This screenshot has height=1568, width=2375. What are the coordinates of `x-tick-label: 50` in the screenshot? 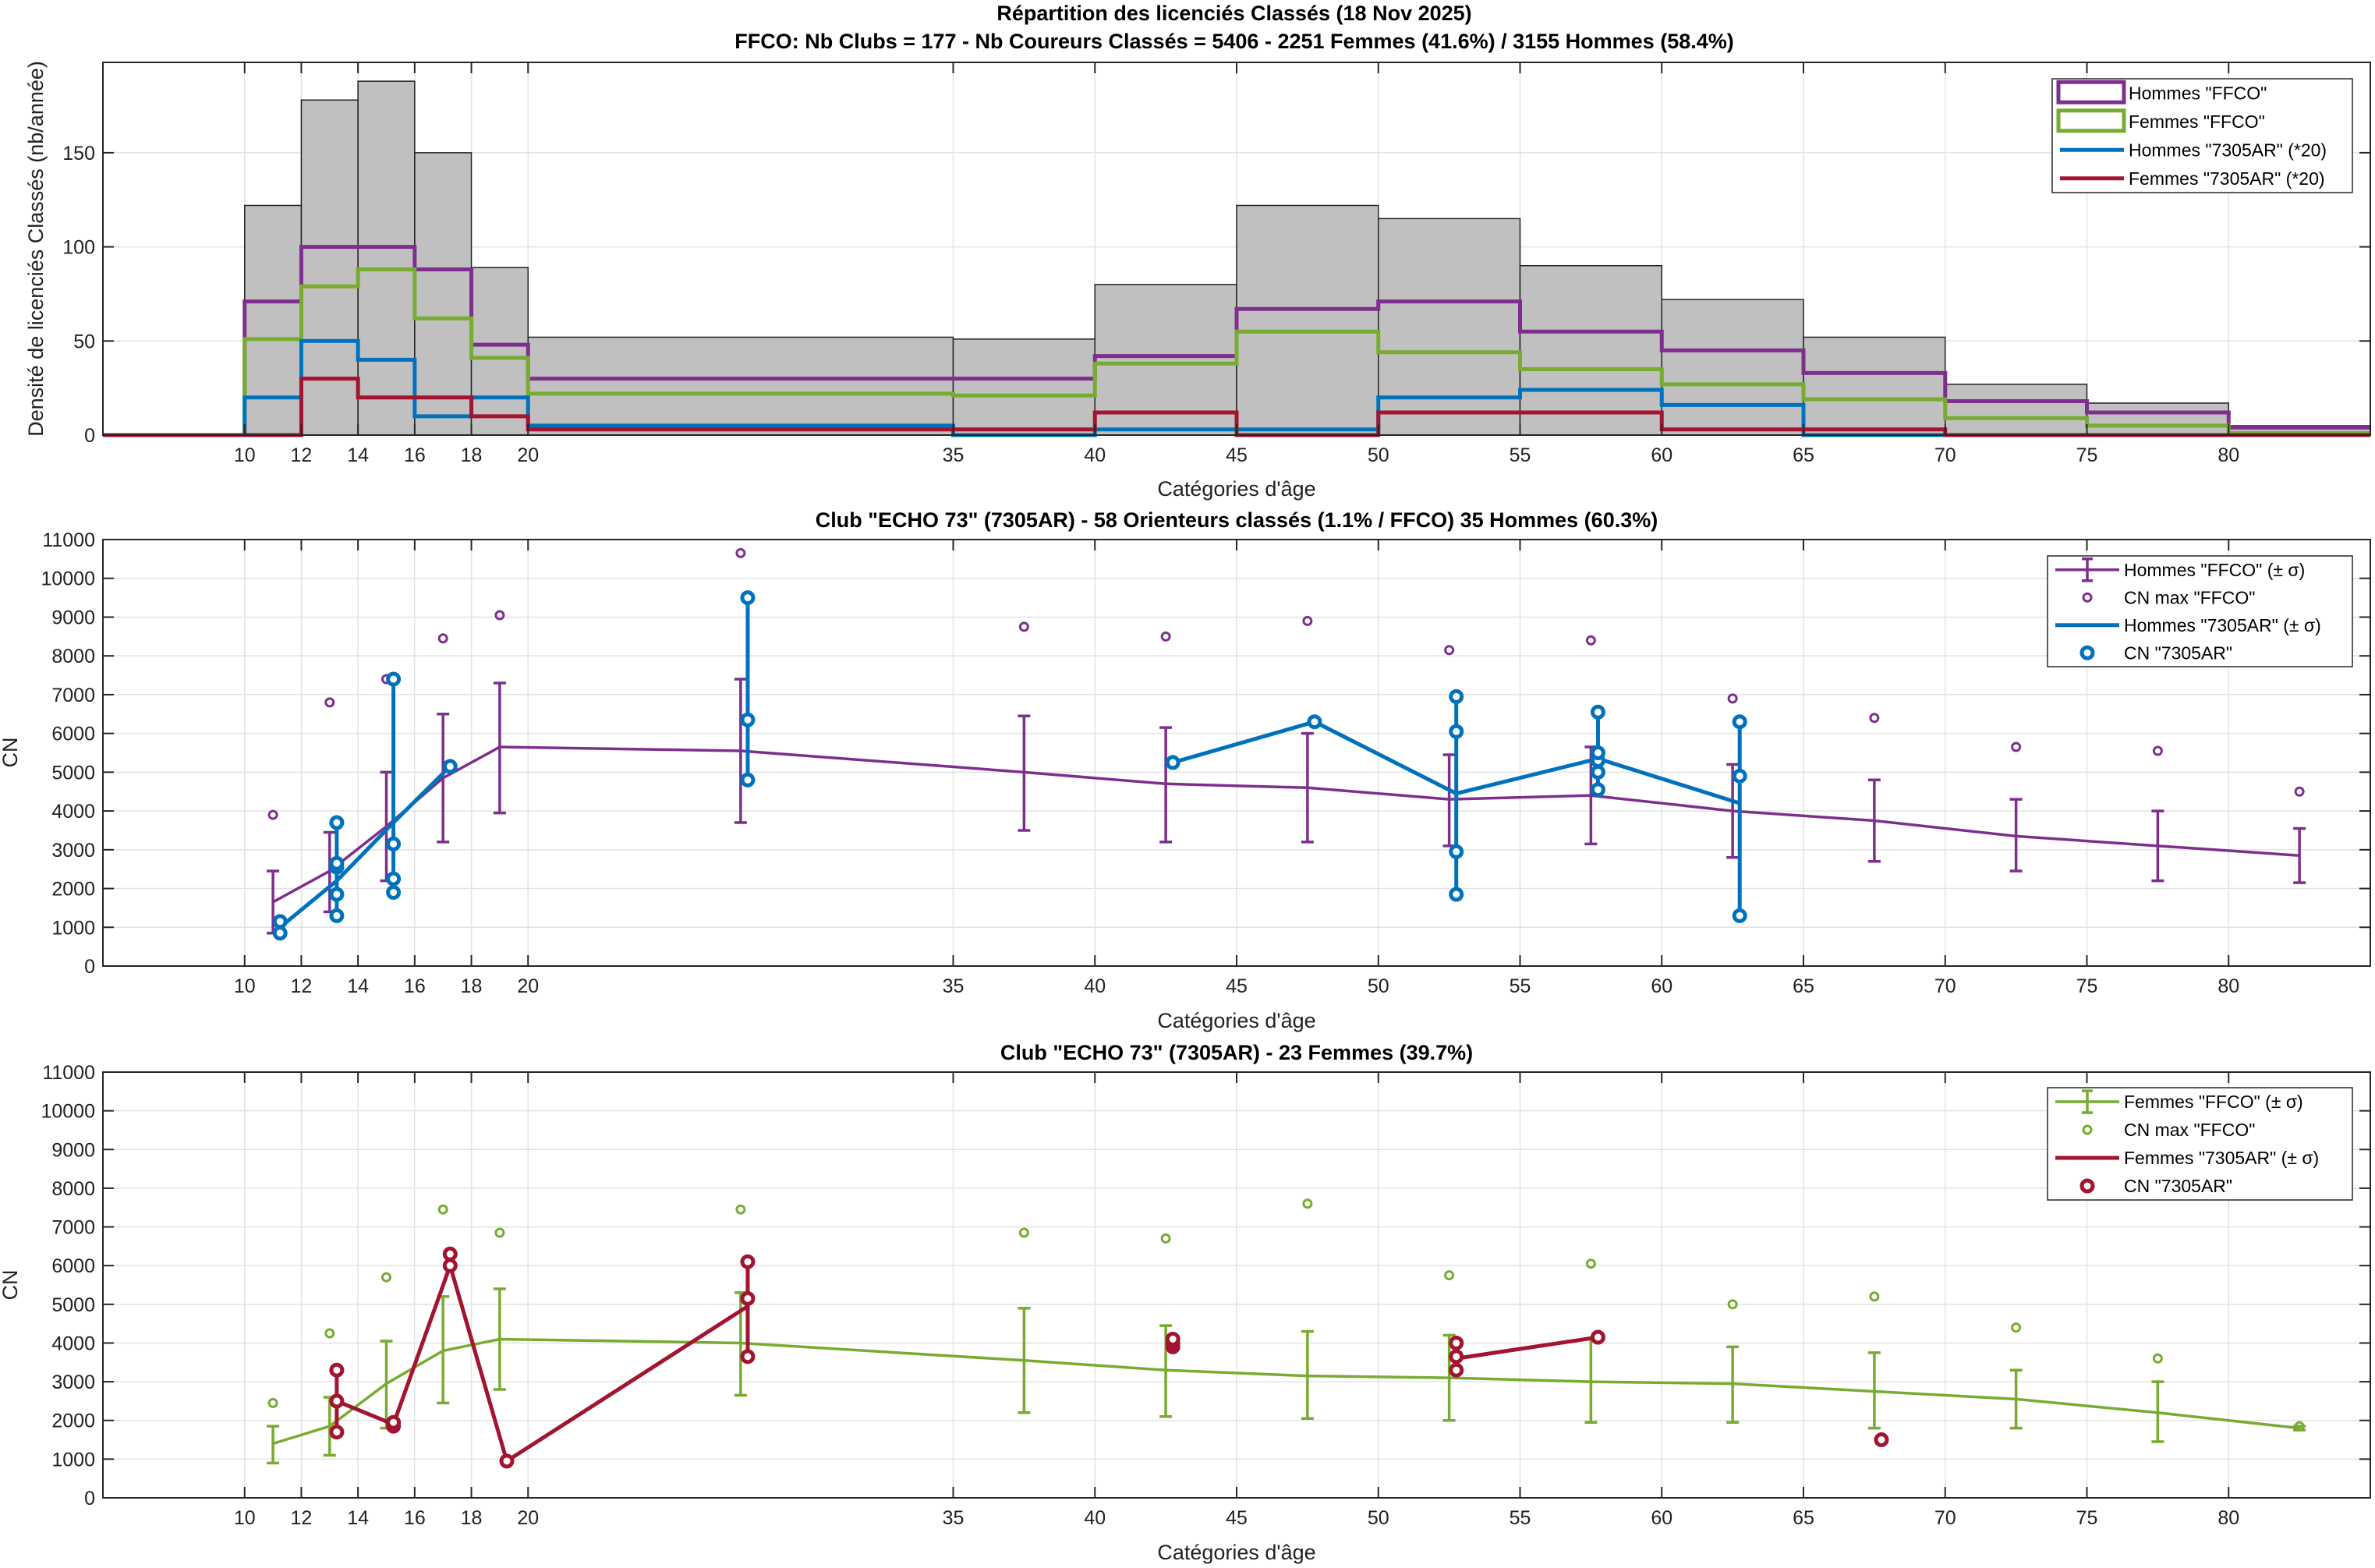 It's located at (1378, 455).